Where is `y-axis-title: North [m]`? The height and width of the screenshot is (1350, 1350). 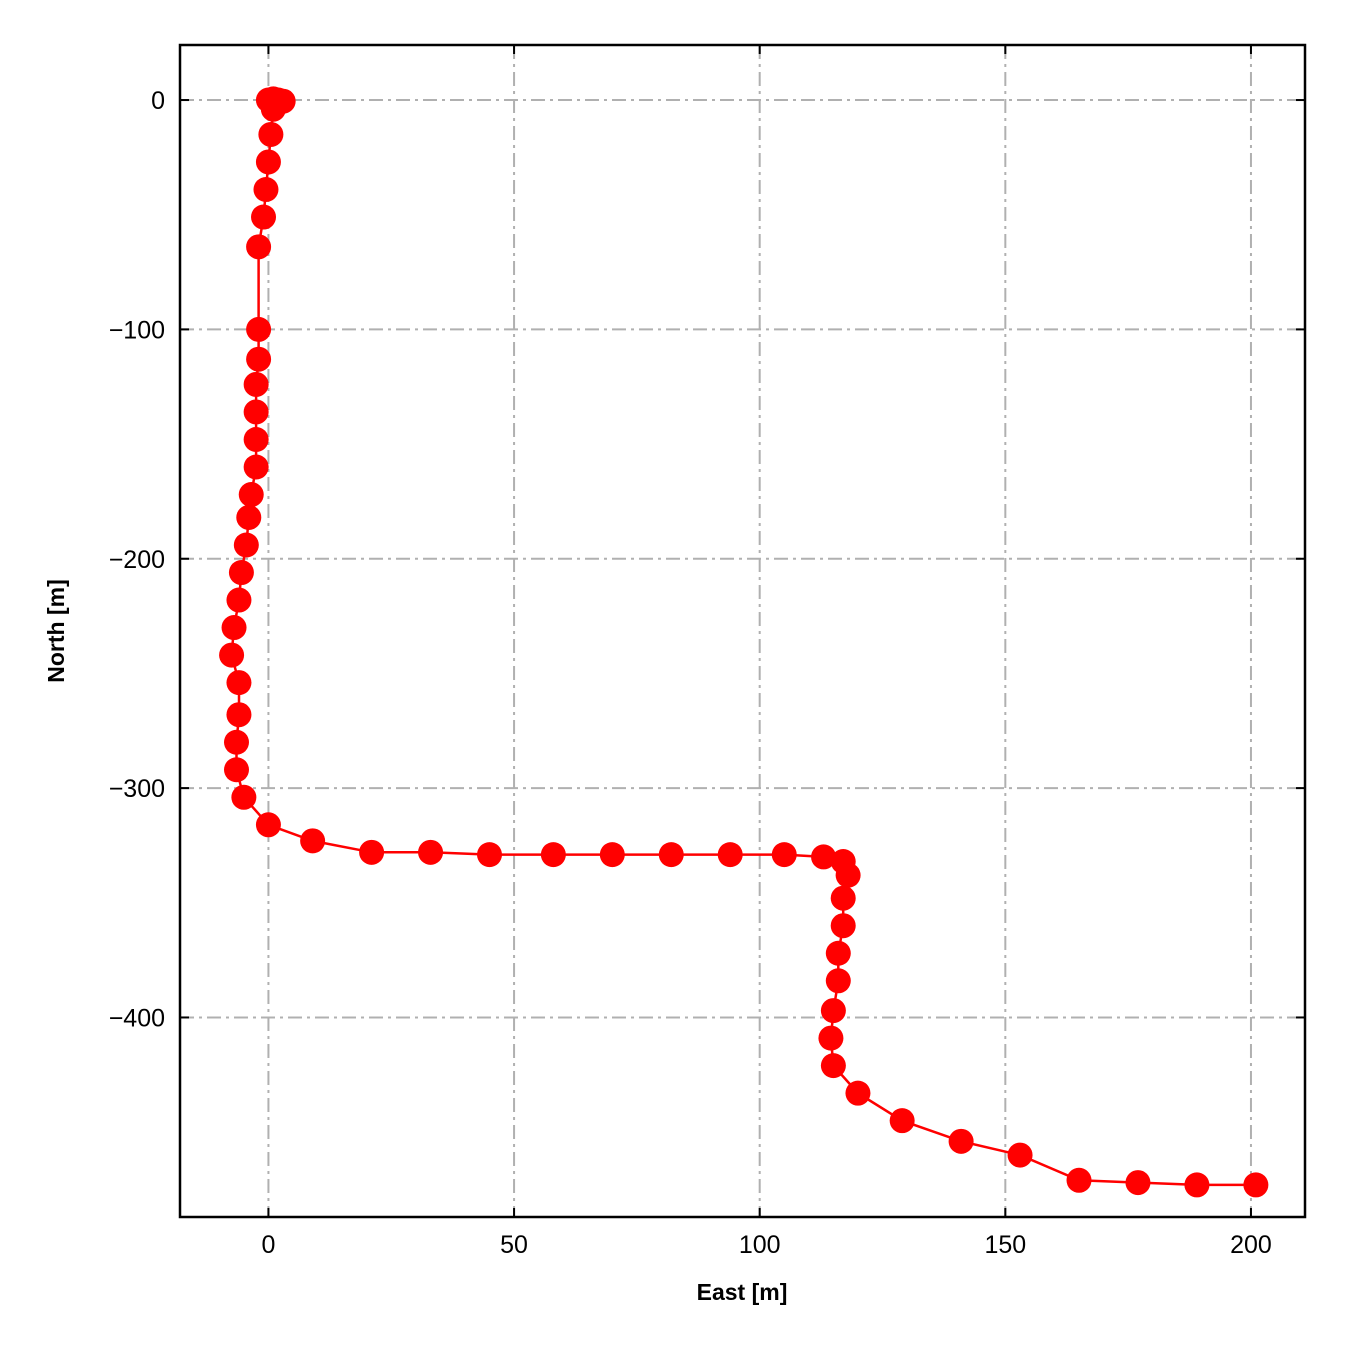
y-axis-title: North [m] is located at coordinates (56, 630).